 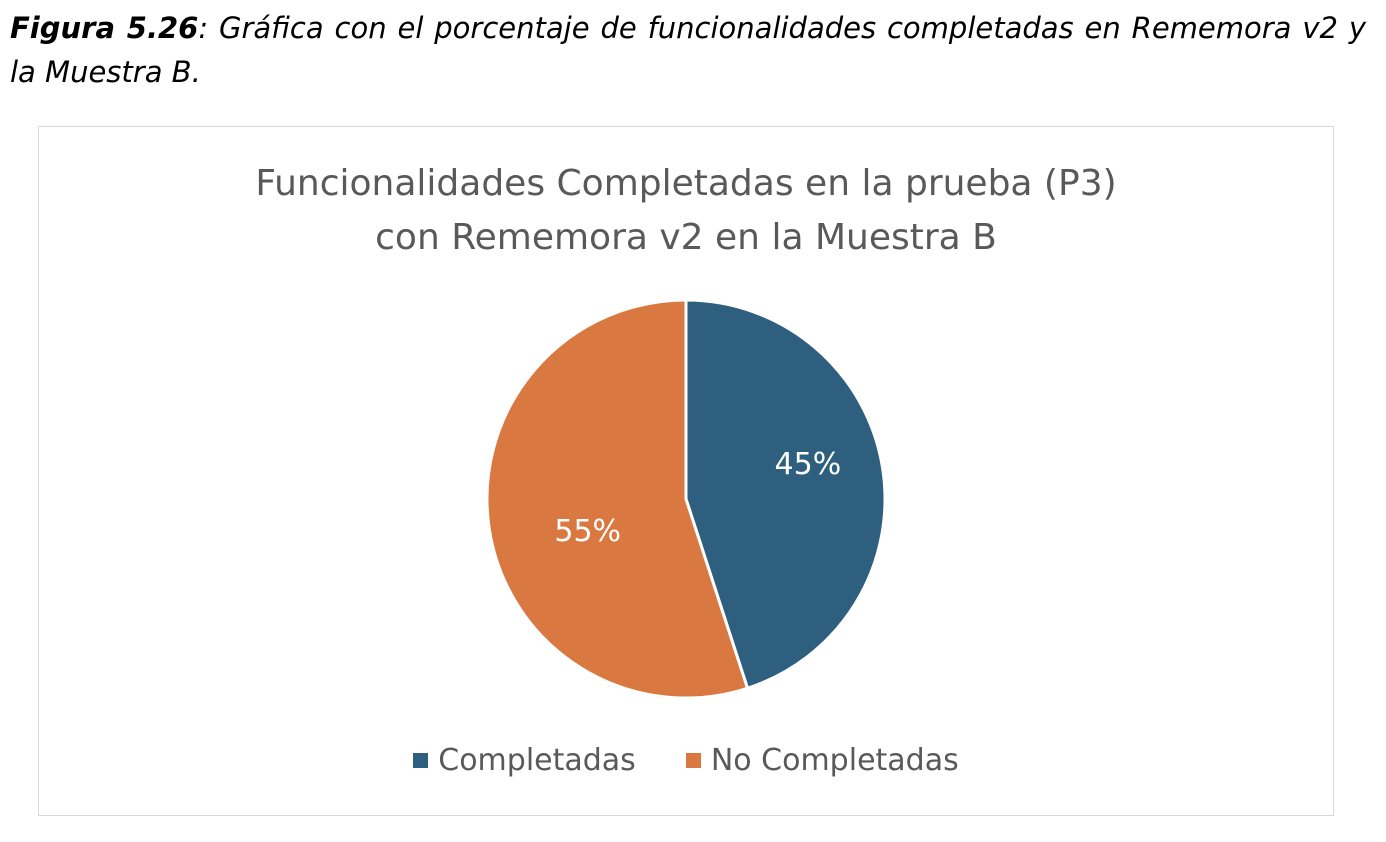 I want to click on legend-label-completadas: Completadas, so click(x=537, y=760).